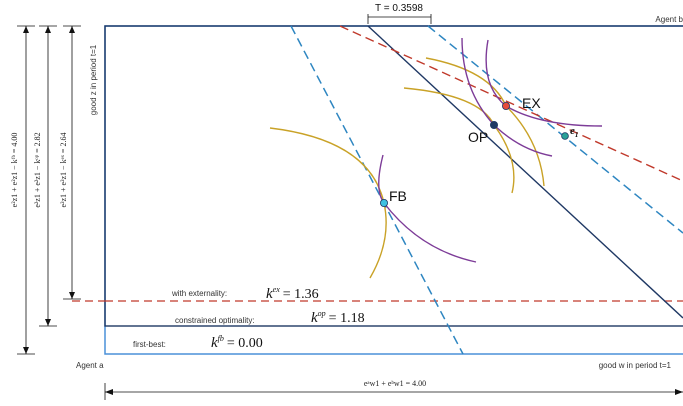  Describe the element at coordinates (565, 136) in the screenshot. I see `endowment-point` at that location.